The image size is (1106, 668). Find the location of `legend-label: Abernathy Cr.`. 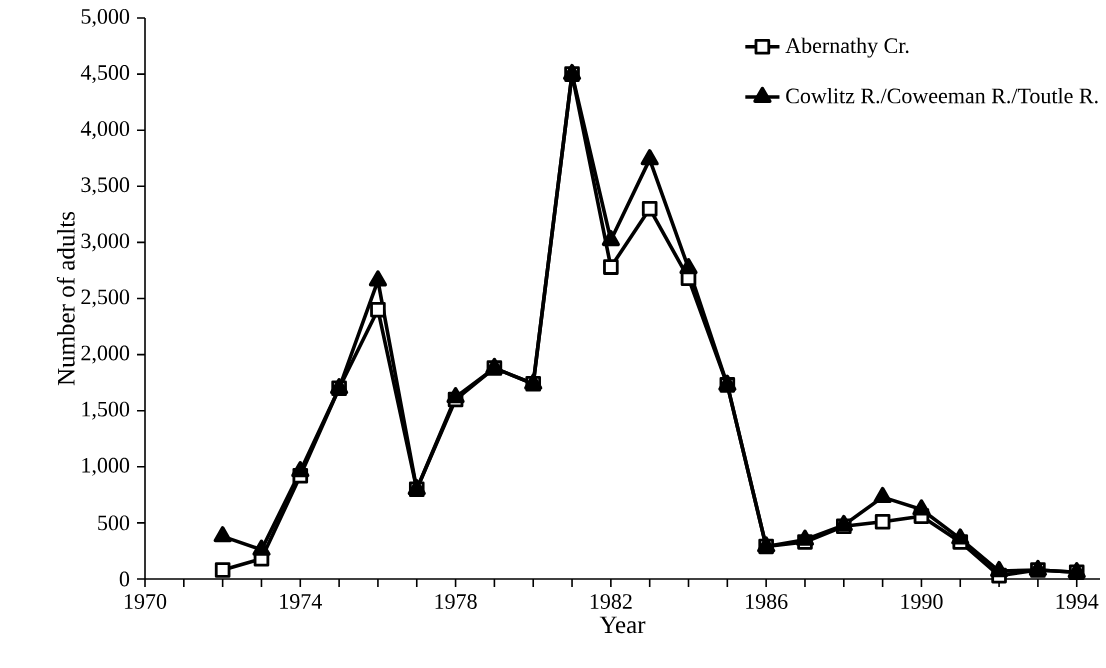

legend-label: Abernathy Cr. is located at coordinates (847, 47).